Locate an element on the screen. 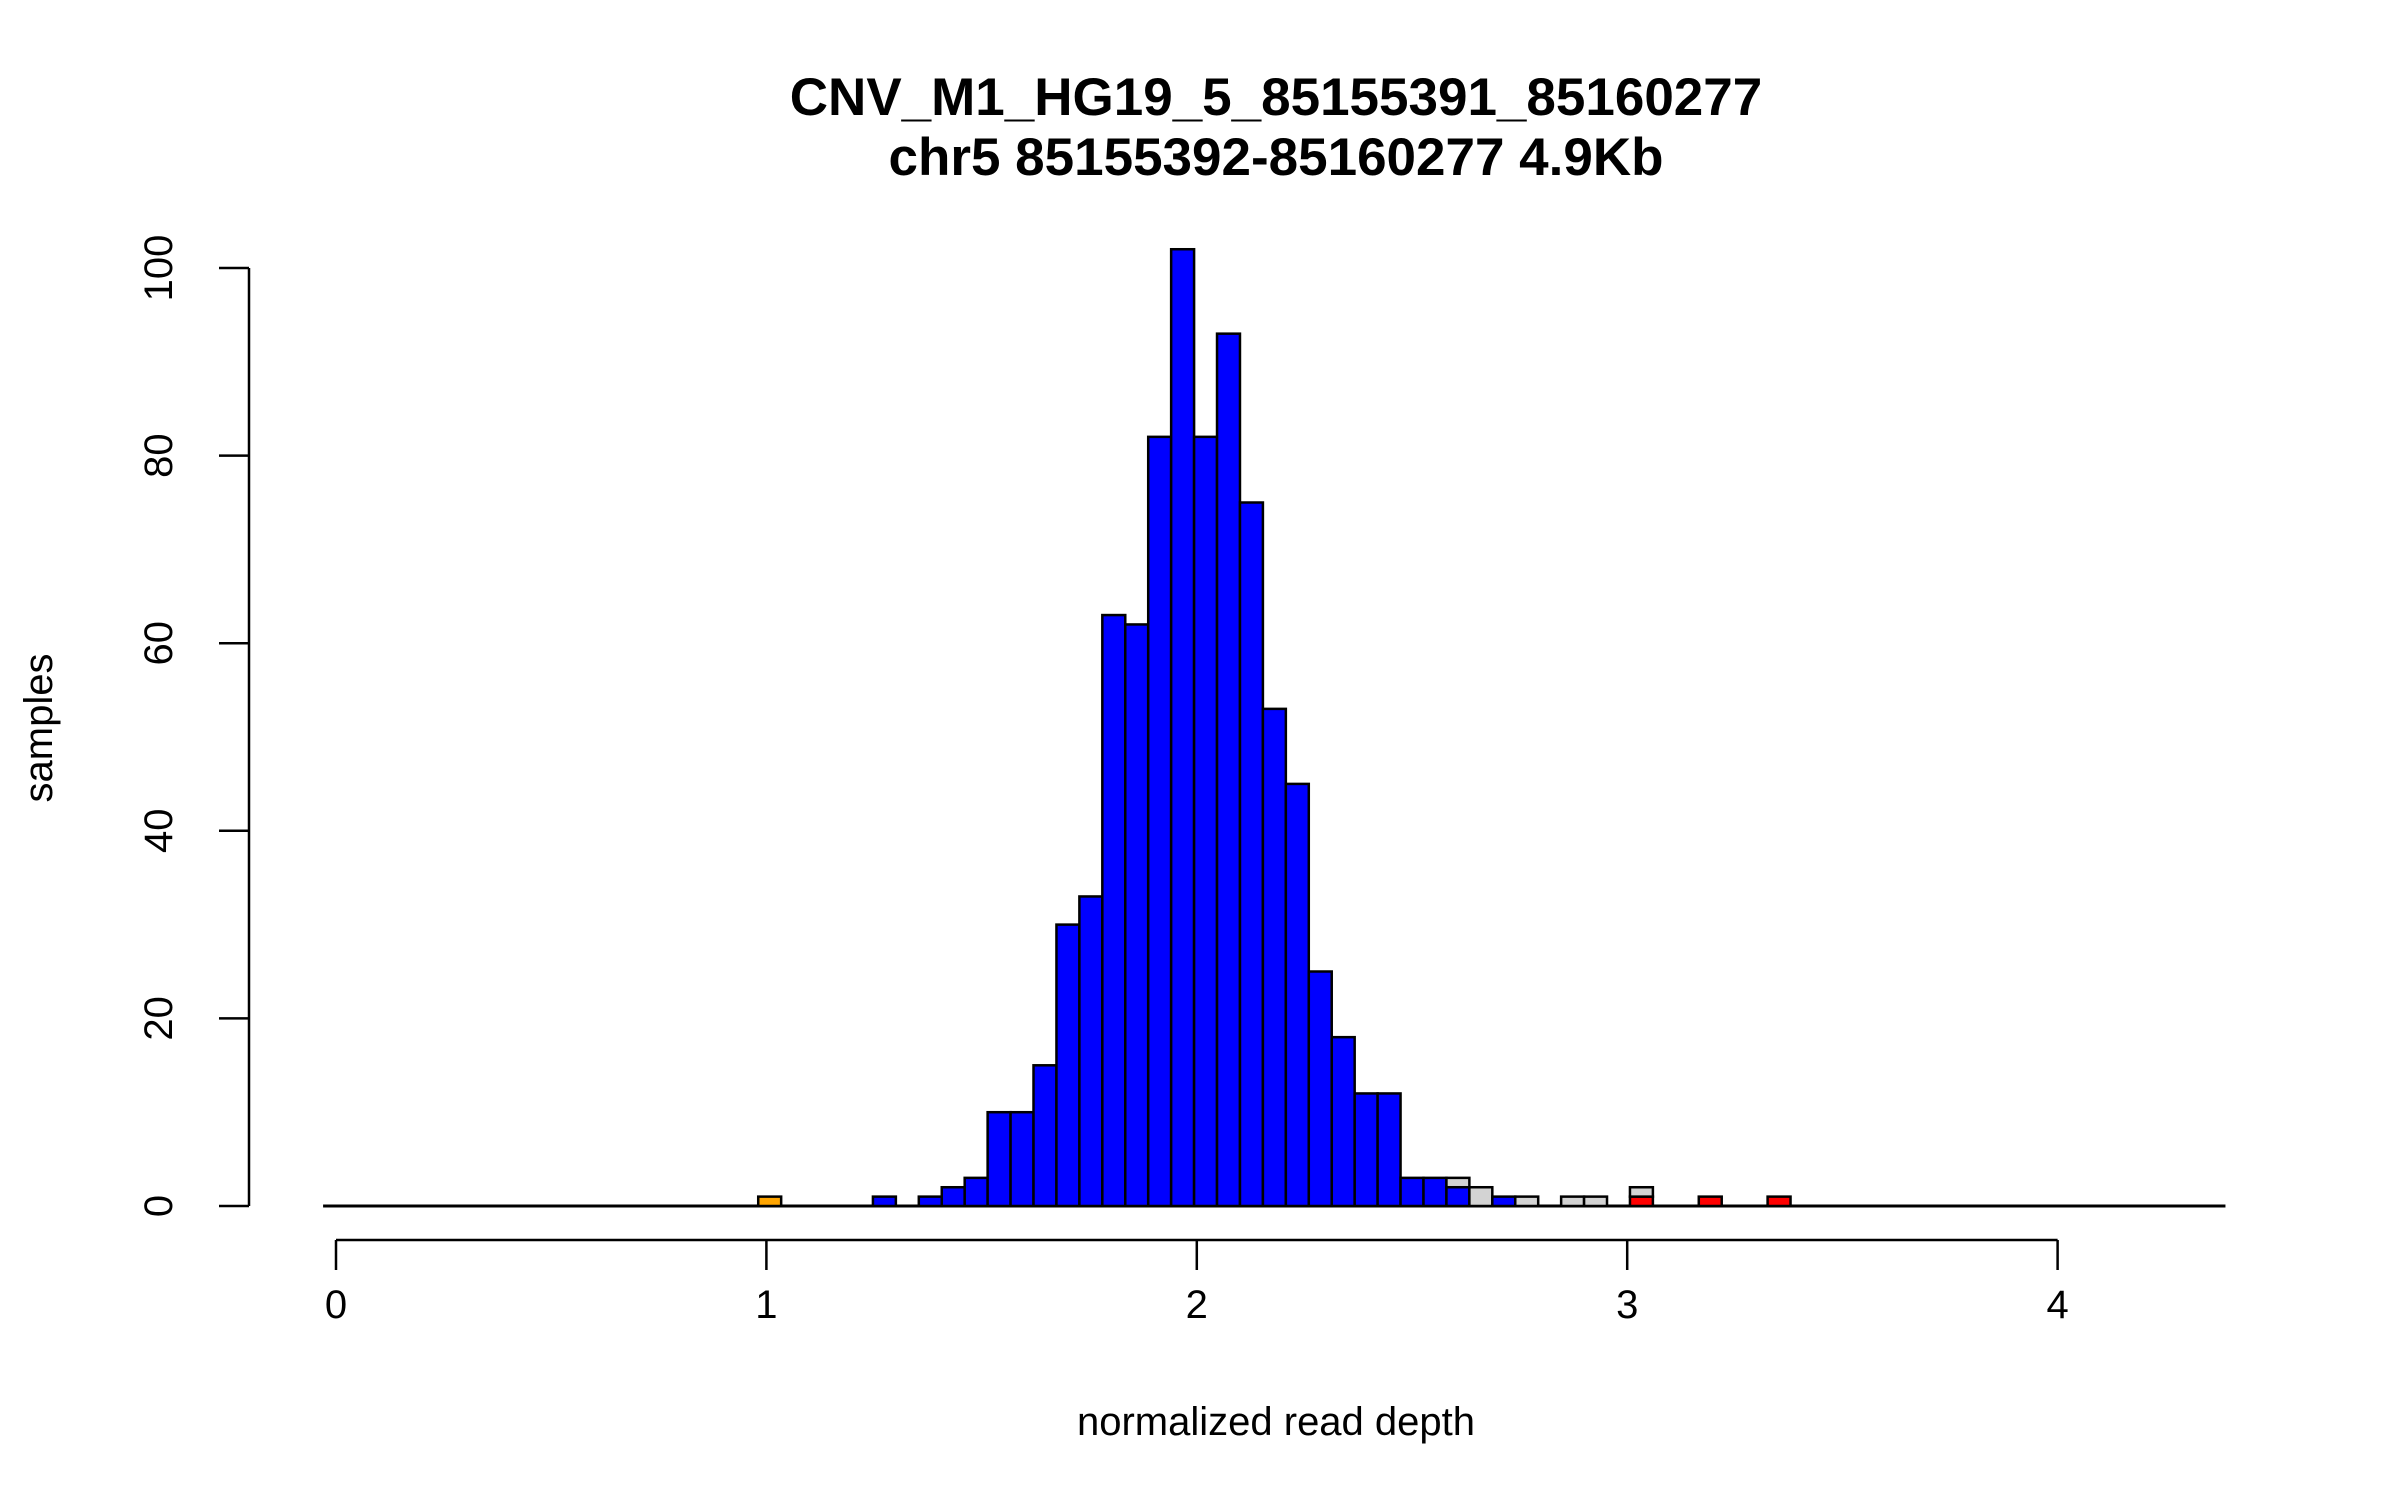 The image size is (2400, 1500). chart-title: CNV_M1_HG19_5_85155391_85160277 is located at coordinates (1276, 97).